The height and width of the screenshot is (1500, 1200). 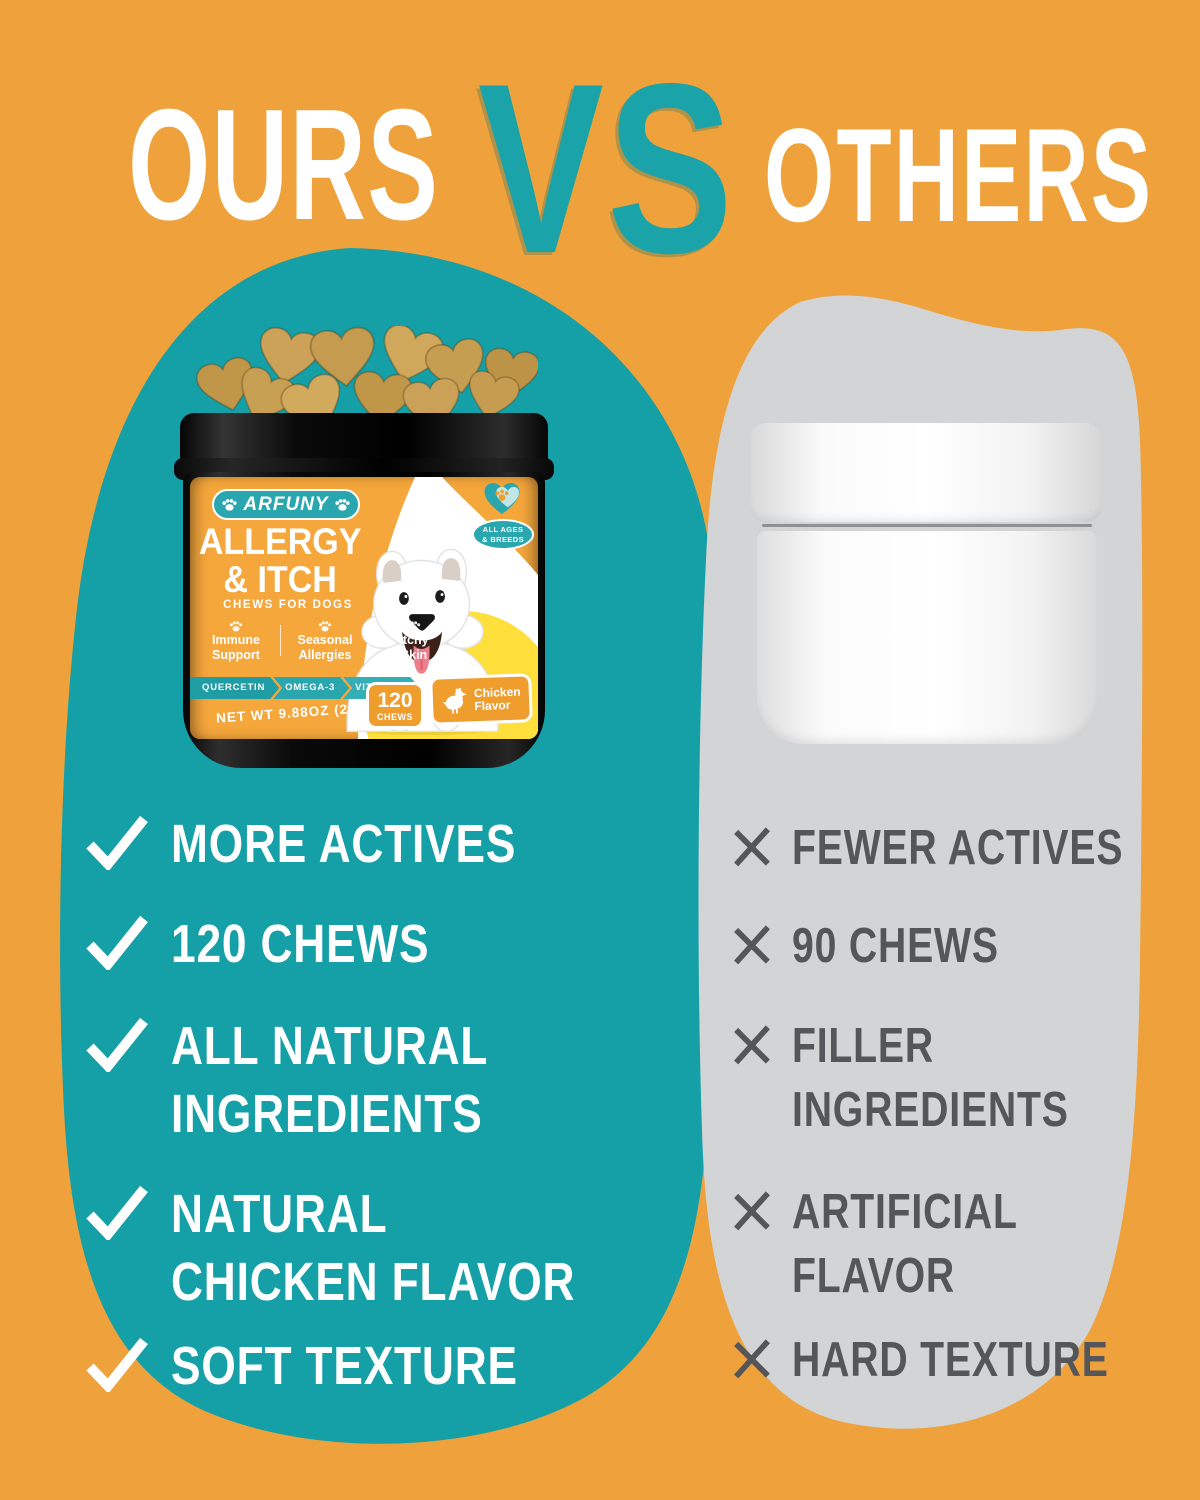 What do you see at coordinates (950, 1360) in the screenshot?
I see `list-item-line: HARD TEXTURE` at bounding box center [950, 1360].